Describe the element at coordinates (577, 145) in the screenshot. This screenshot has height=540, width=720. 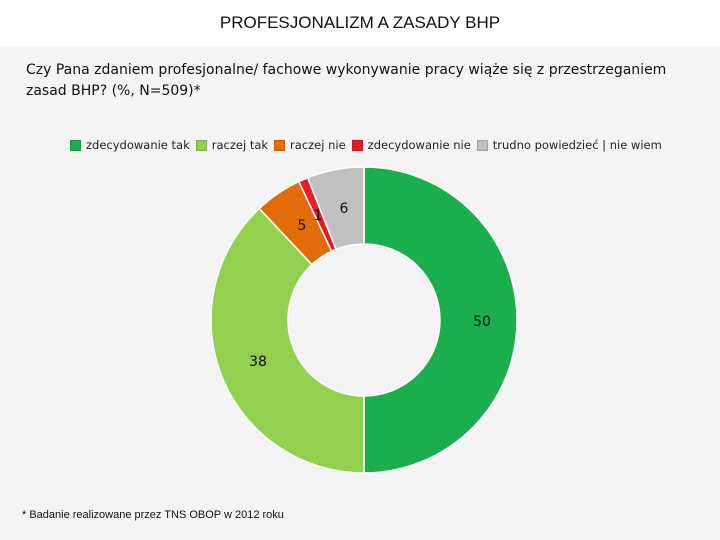
I see `legend-label: trudno powiedzieć | nie wiem` at that location.